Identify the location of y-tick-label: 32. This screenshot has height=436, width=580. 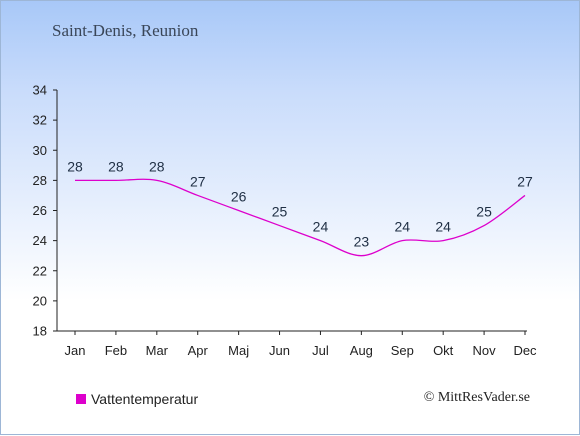
(40, 120).